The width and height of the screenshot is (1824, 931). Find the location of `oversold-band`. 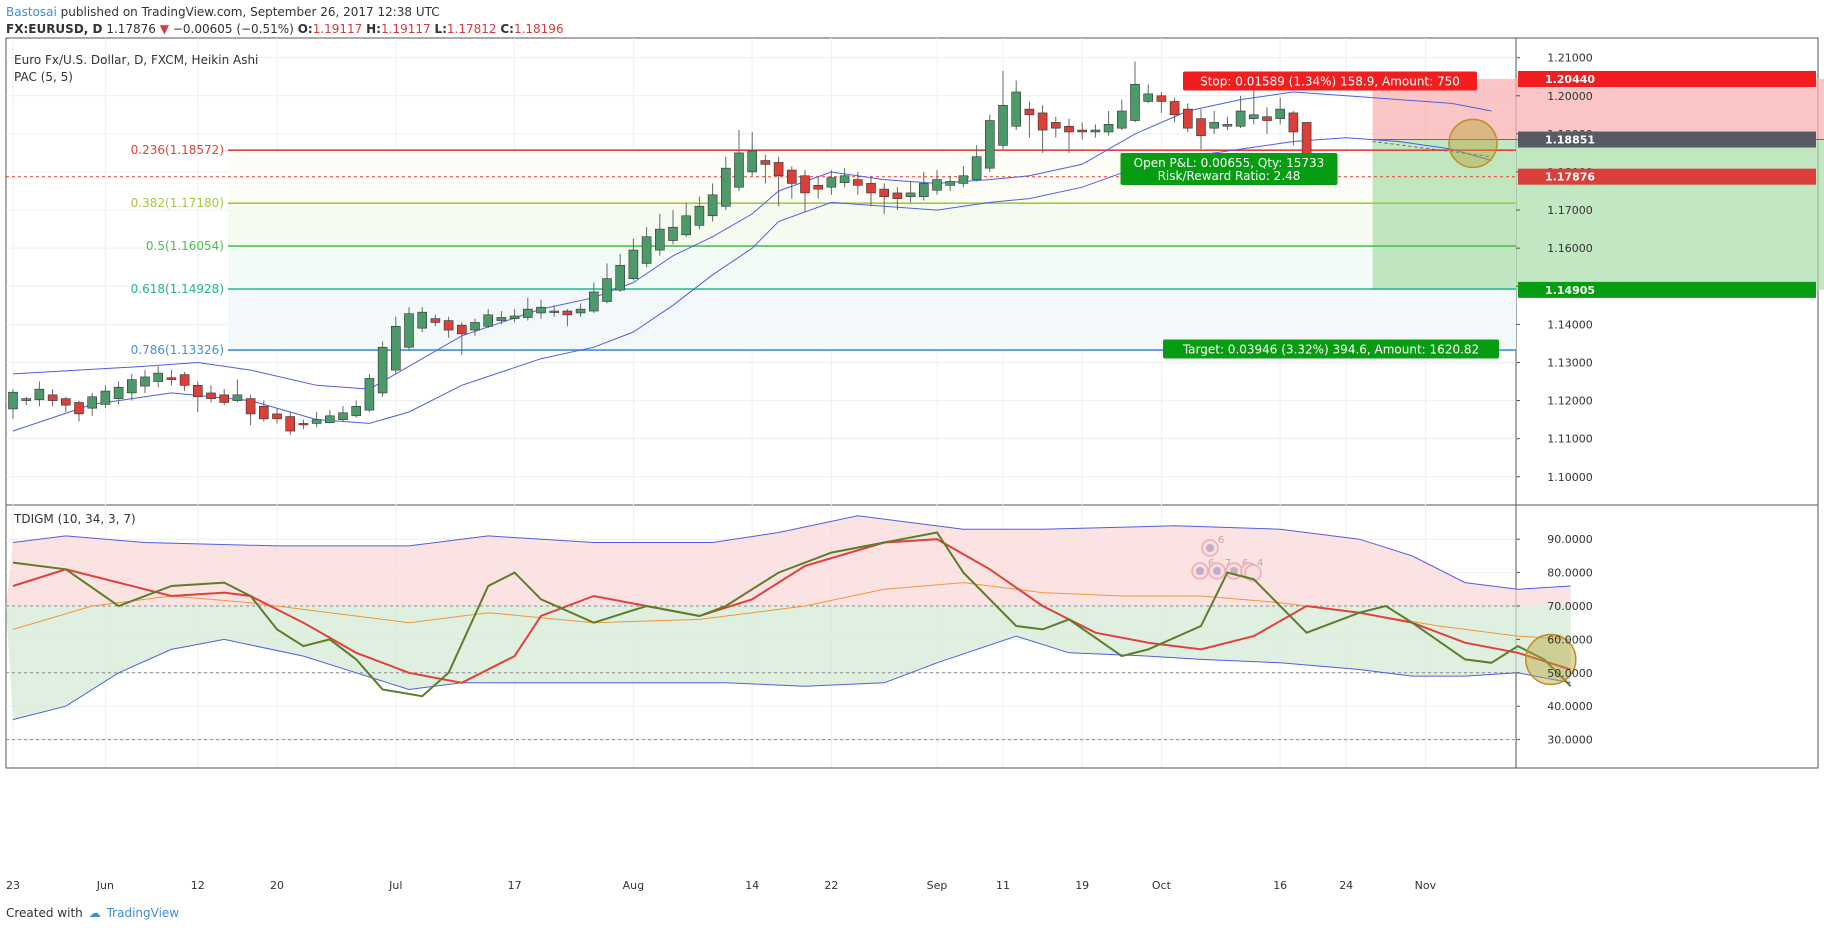

oversold-band is located at coordinates (788, 663).